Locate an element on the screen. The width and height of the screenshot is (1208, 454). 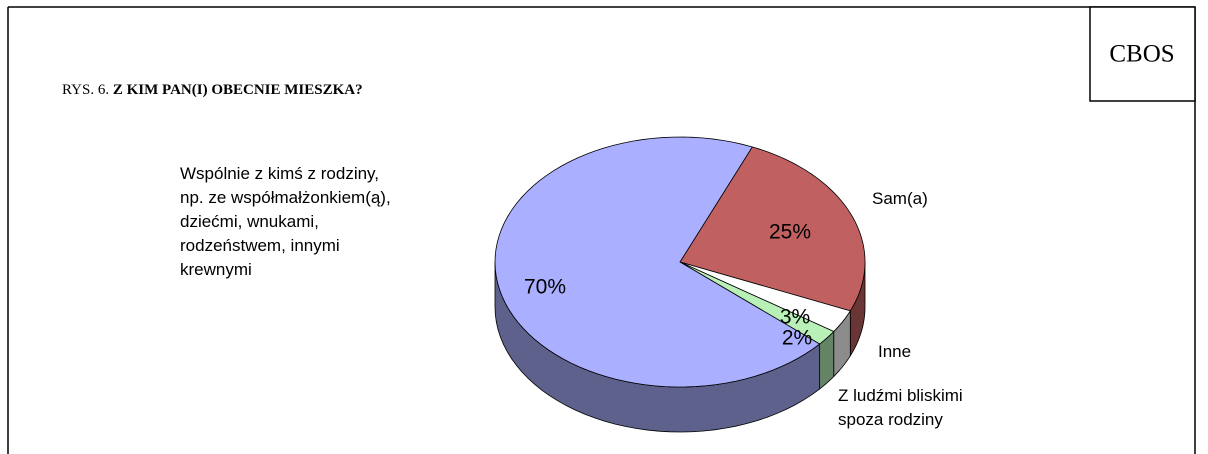
value-label: 3% is located at coordinates (795, 317).